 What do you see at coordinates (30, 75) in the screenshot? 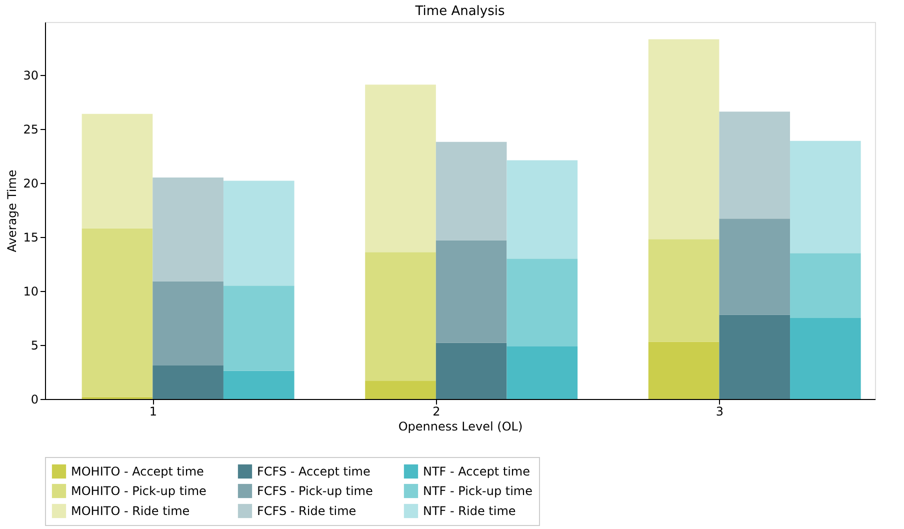
I see `y-tick-label: 30` at bounding box center [30, 75].